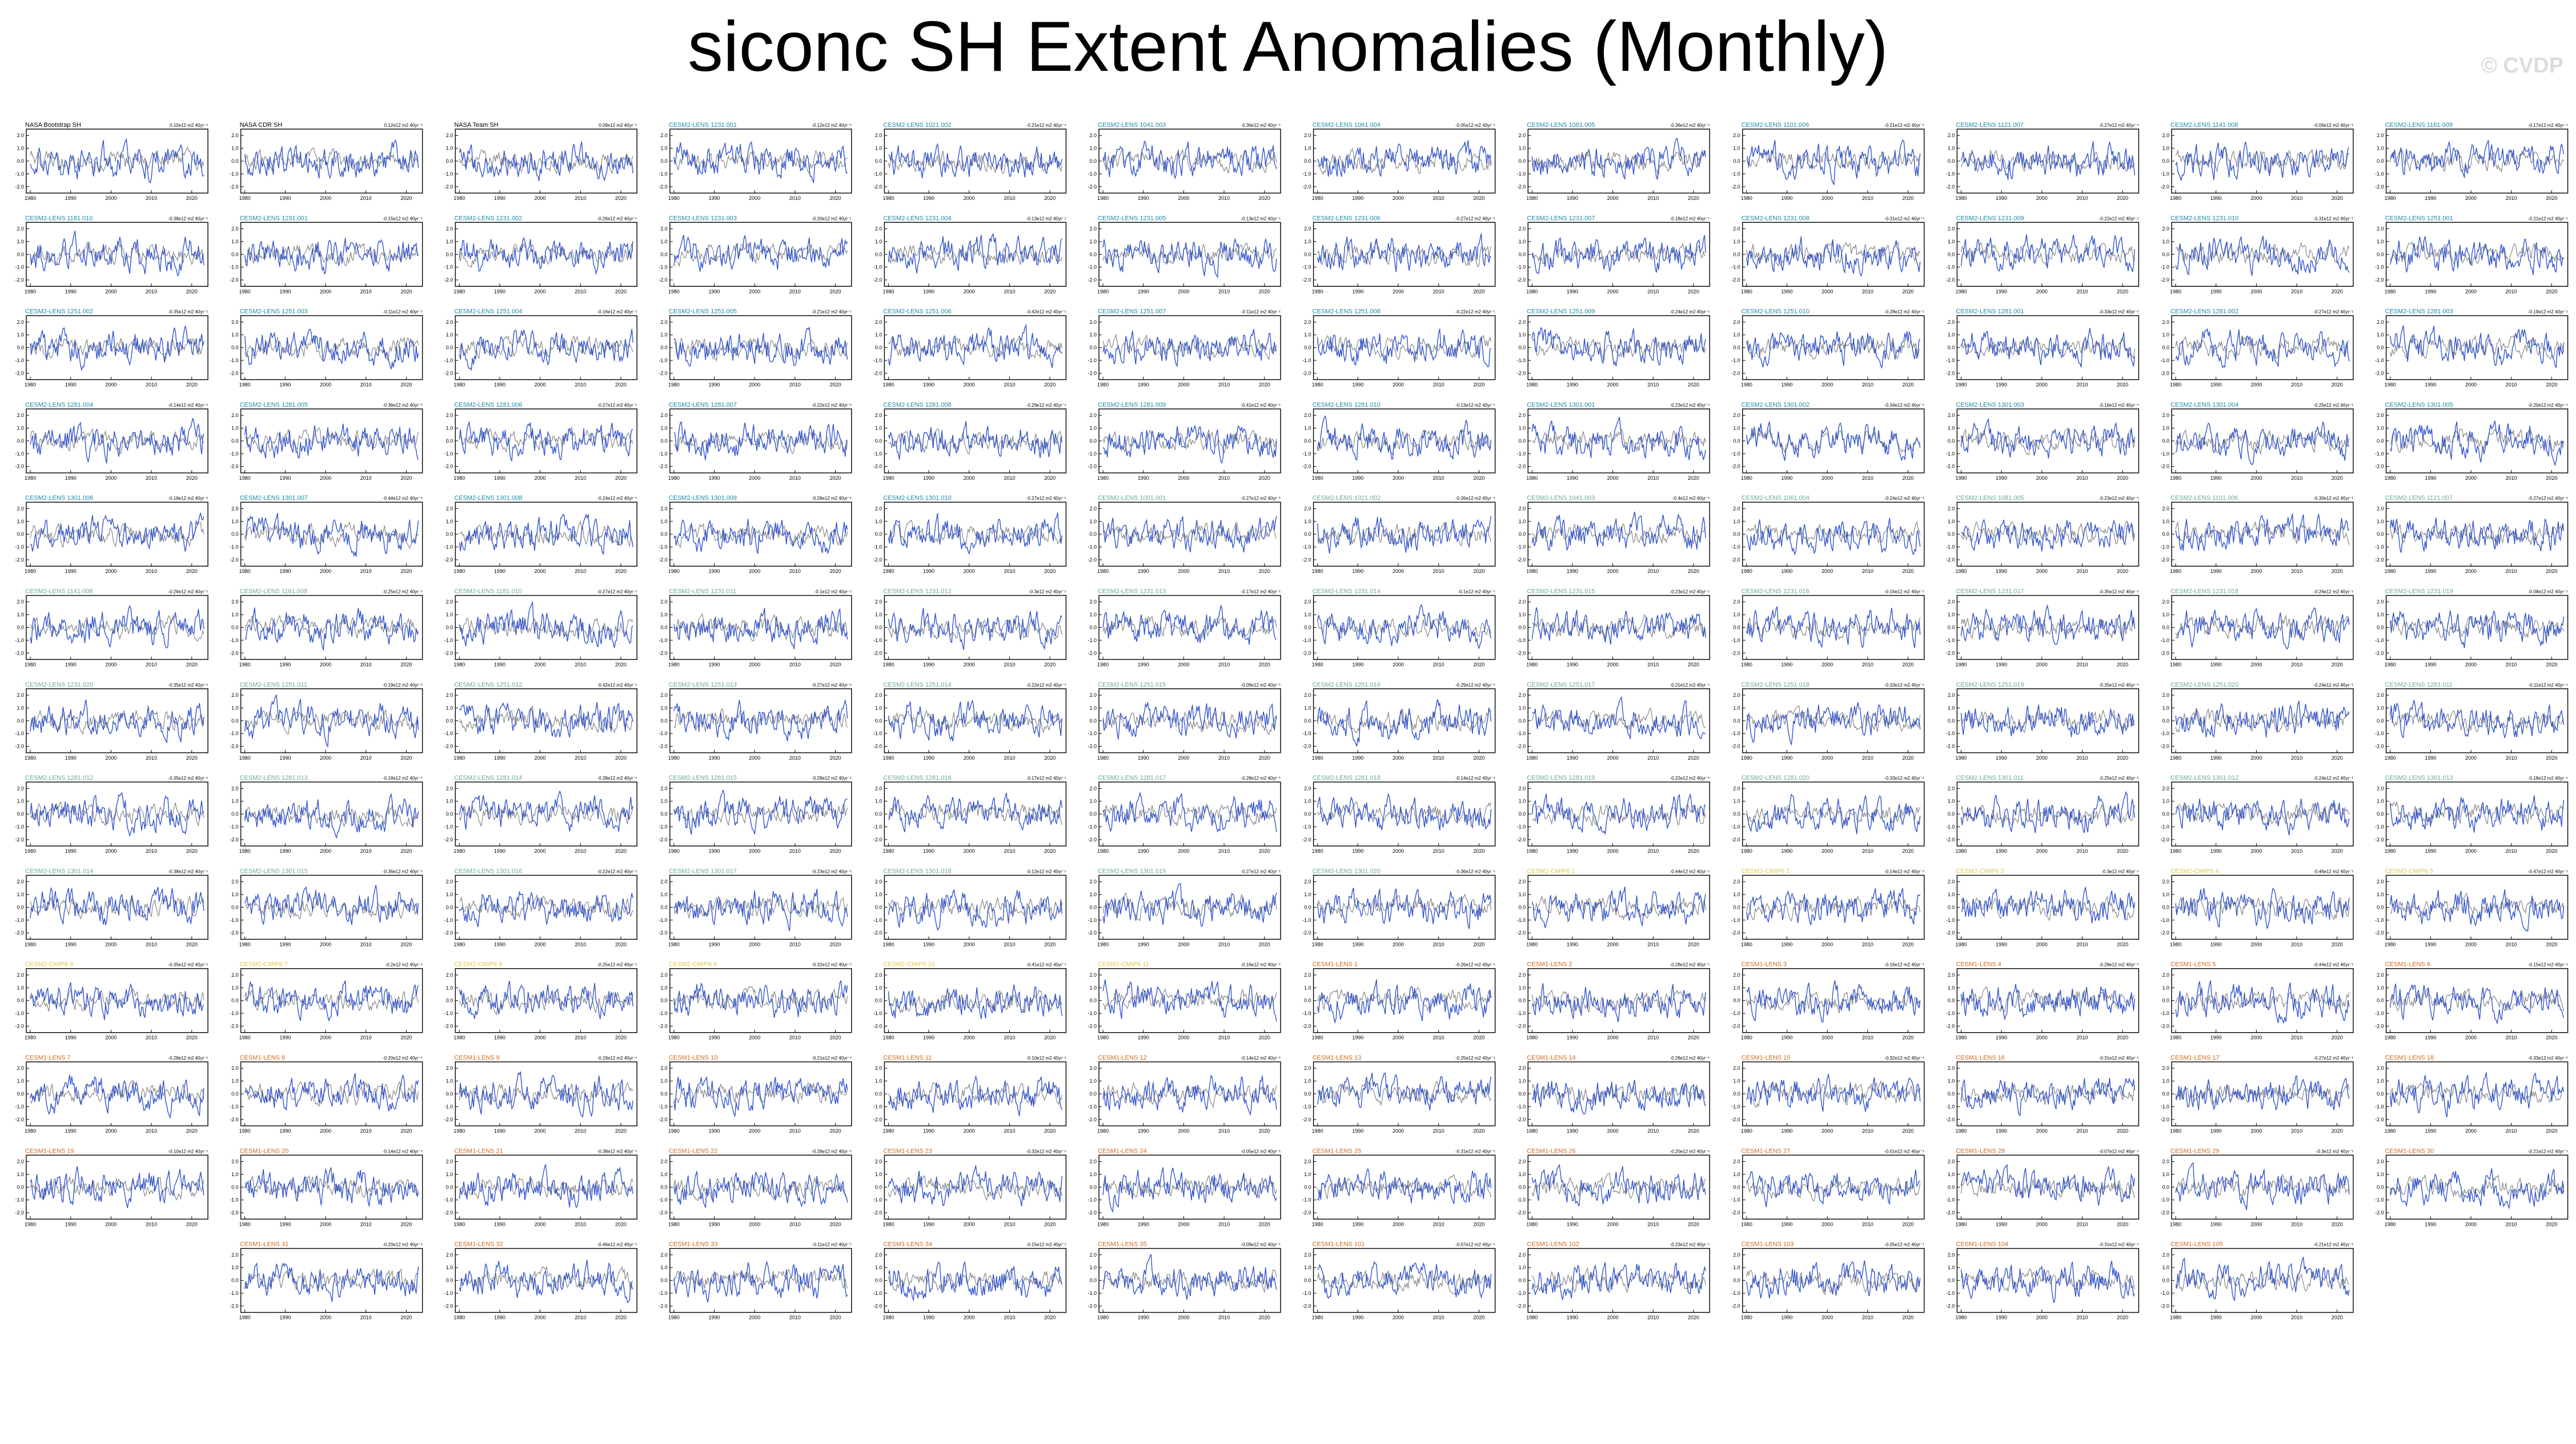 Image resolution: width=2576 pixels, height=1444 pixels. Describe the element at coordinates (1904, 1058) in the screenshot. I see `panel-trend: -0.32e12 m2 40yr⁻¹` at that location.